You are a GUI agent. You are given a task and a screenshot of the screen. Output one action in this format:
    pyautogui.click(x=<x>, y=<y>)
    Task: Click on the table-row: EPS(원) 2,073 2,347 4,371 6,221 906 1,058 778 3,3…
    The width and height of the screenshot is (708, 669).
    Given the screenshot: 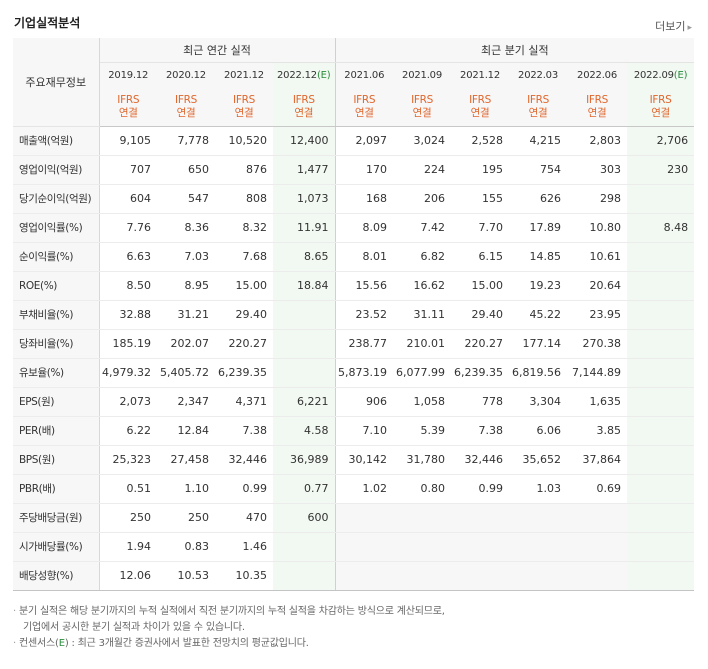 What is the action you would take?
    pyautogui.click(x=354, y=401)
    